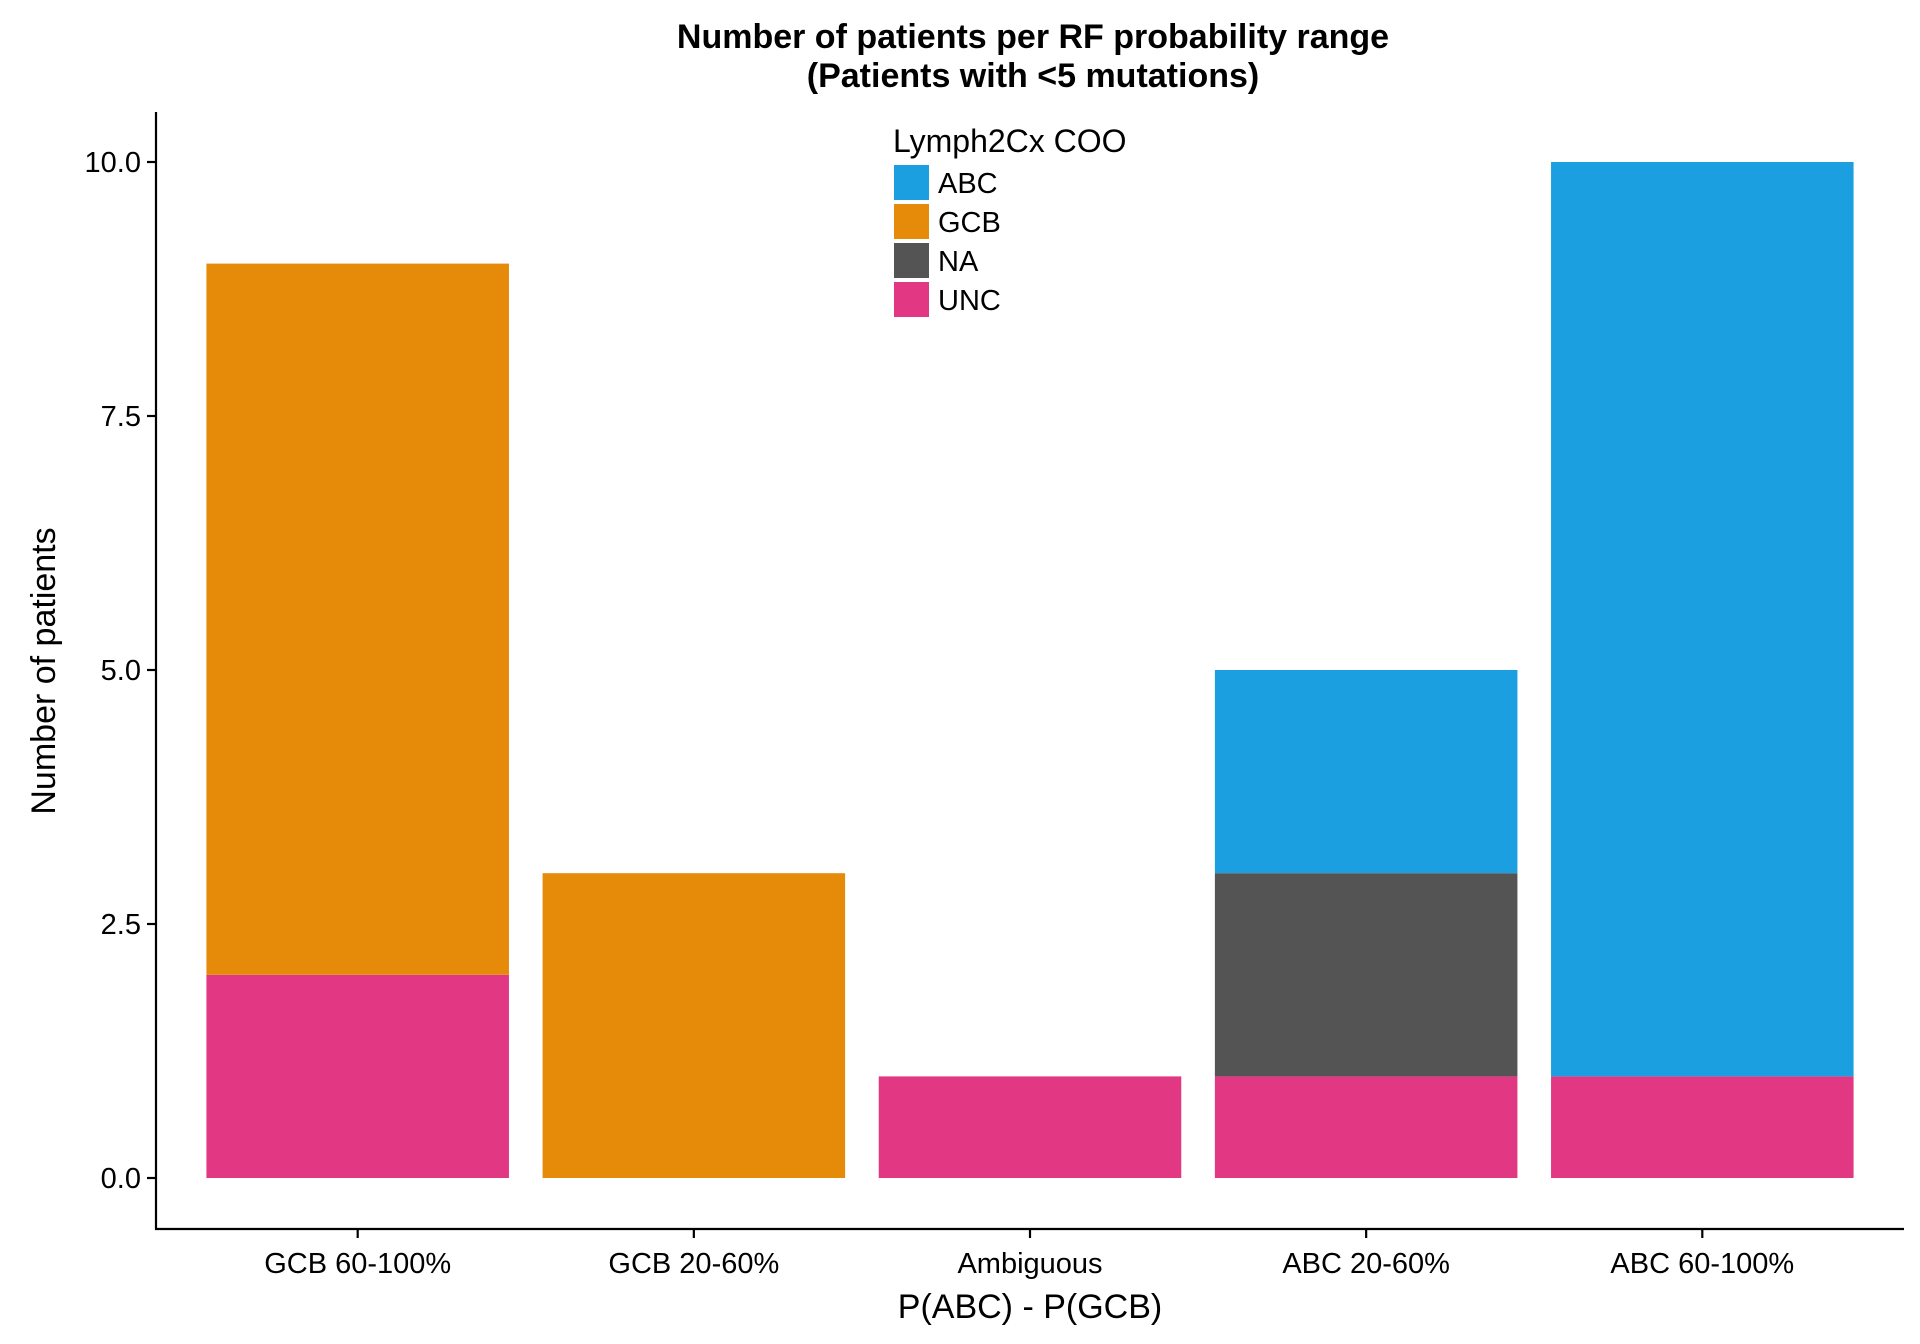 The height and width of the screenshot is (1344, 1920). What do you see at coordinates (947, 241) in the screenshot?
I see `legend-items: ABC GCB NA UNC` at bounding box center [947, 241].